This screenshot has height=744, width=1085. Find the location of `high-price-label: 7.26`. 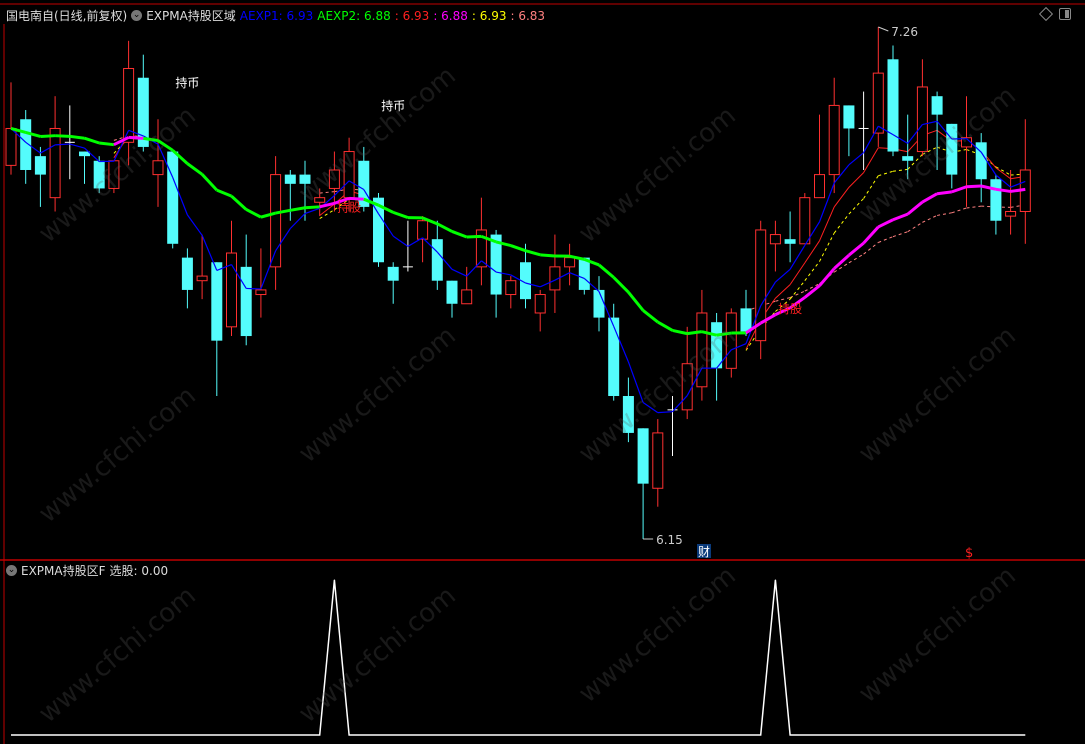

high-price-label: 7.26 is located at coordinates (904, 32).